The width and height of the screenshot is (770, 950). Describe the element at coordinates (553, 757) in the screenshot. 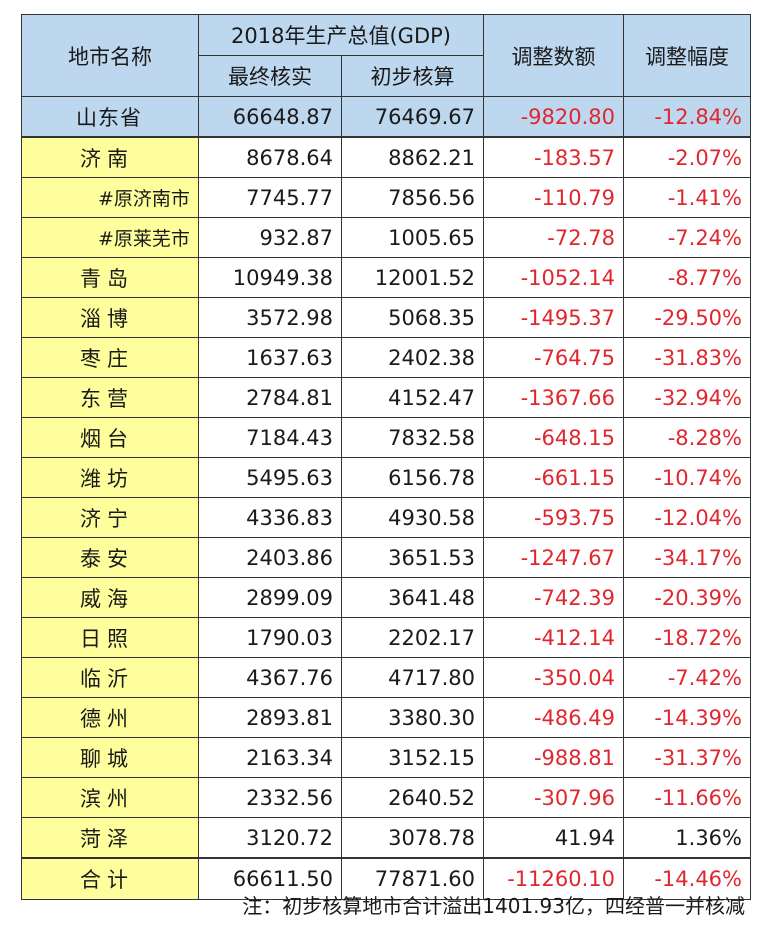

I see `adjust-amount: -988.81` at that location.